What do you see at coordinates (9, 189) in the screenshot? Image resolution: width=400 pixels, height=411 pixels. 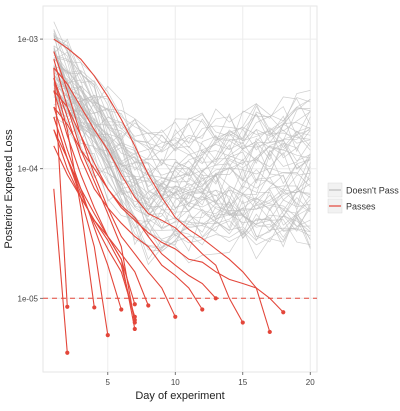 I see `y-axis-label: Posterior Expected Loss` at bounding box center [9, 189].